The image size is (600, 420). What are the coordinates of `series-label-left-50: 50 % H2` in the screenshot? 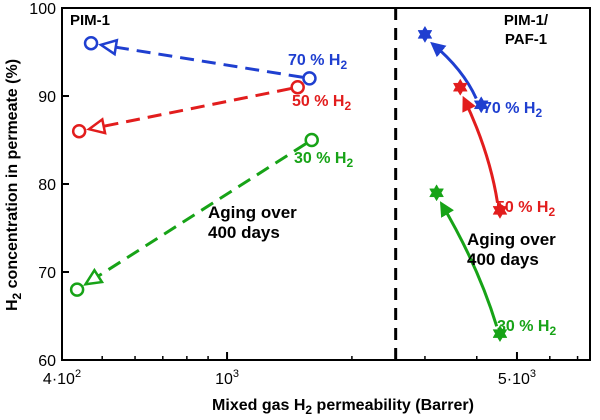 It's located at (321, 103).